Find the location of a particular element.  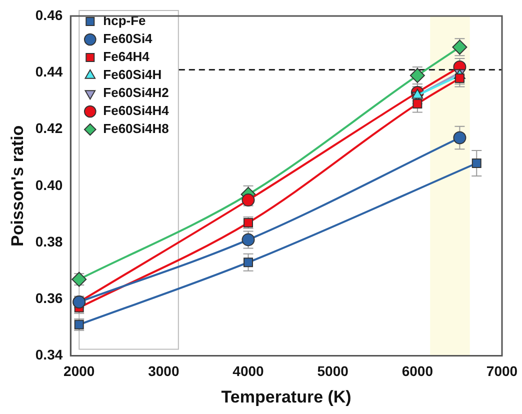

legend-label: Fe60Si4H4 is located at coordinates (136, 110).